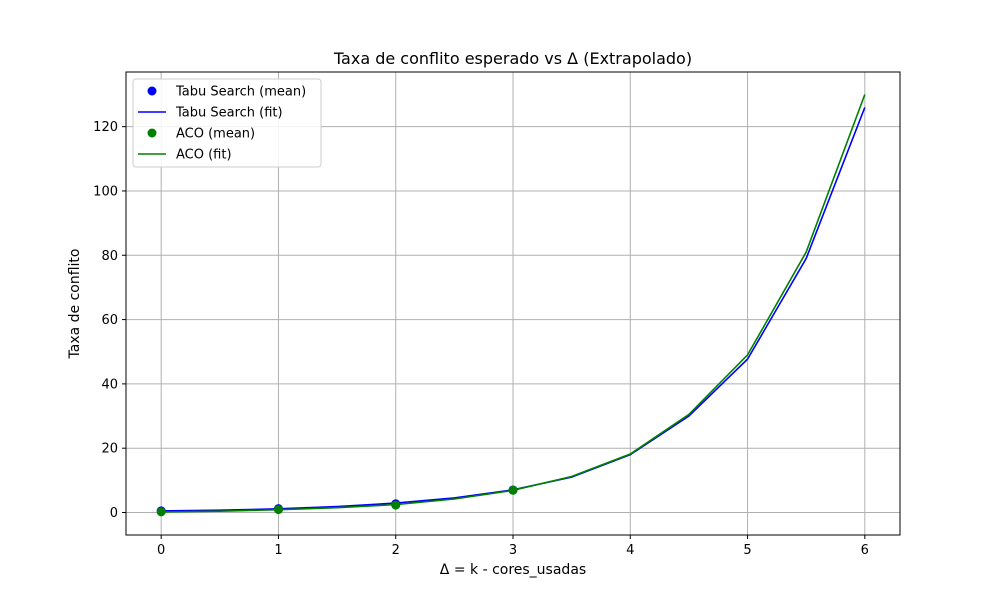 This screenshot has height=600, width=1000. What do you see at coordinates (114, 513) in the screenshot?
I see `y-tick-label: 0` at bounding box center [114, 513].